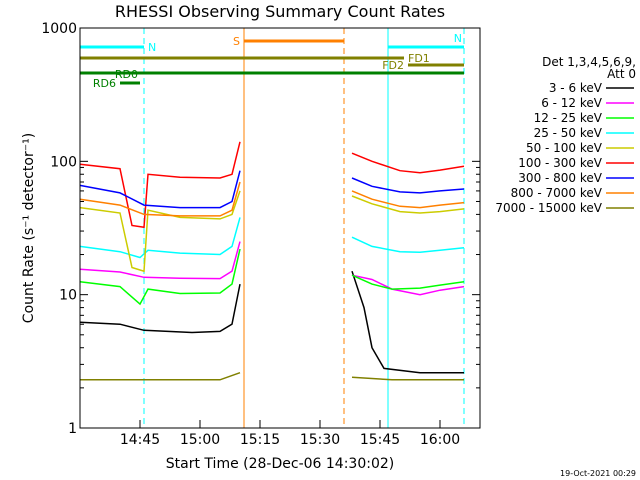 The height and width of the screenshot is (480, 640). Describe the element at coordinates (280, 464) in the screenshot. I see `x-axis-label: Start Time (28-Dec-06 14:30:02)` at that location.